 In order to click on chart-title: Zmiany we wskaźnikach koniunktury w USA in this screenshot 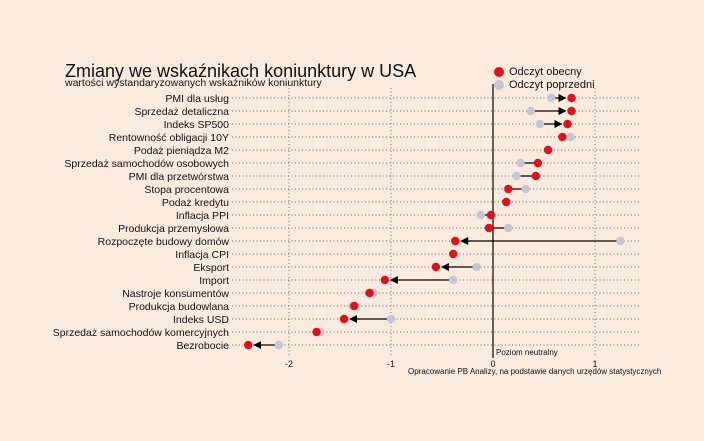, I will do `click(241, 71)`.